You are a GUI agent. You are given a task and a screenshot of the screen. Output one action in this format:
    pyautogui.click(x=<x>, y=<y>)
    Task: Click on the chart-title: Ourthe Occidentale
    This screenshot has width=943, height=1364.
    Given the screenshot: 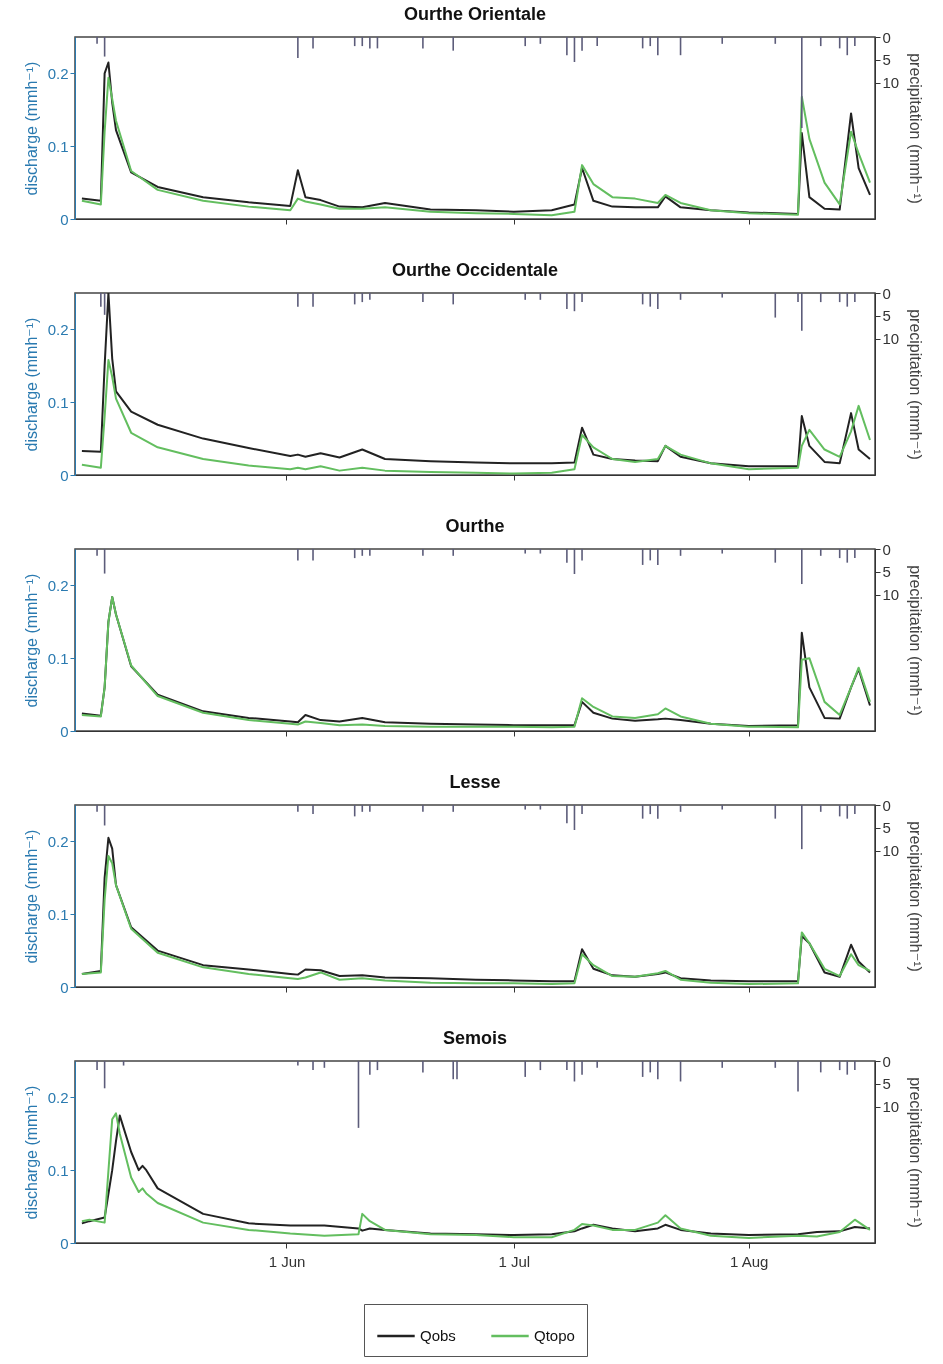 What is the action you would take?
    pyautogui.click(x=475, y=270)
    